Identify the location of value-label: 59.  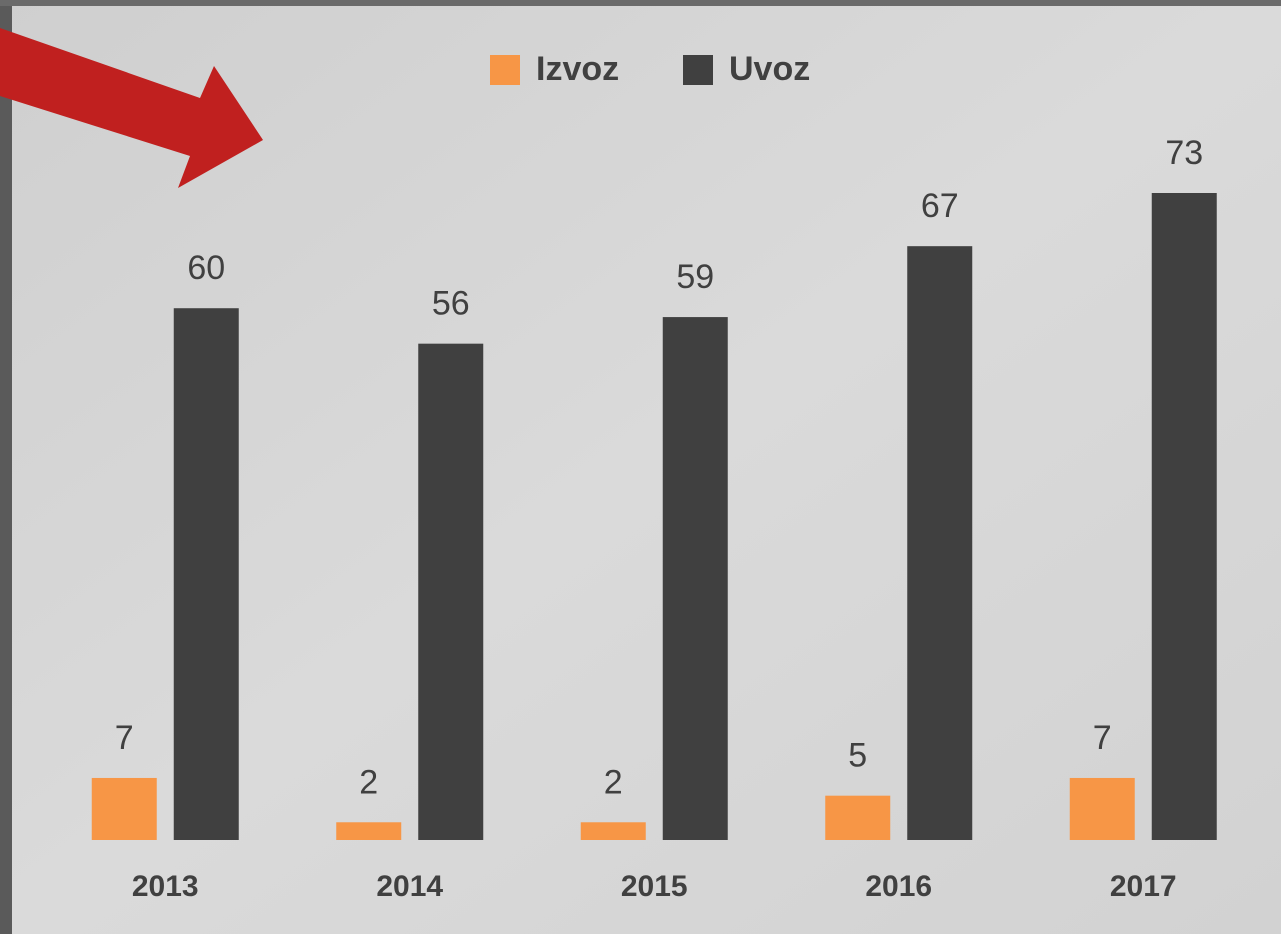
(695, 277).